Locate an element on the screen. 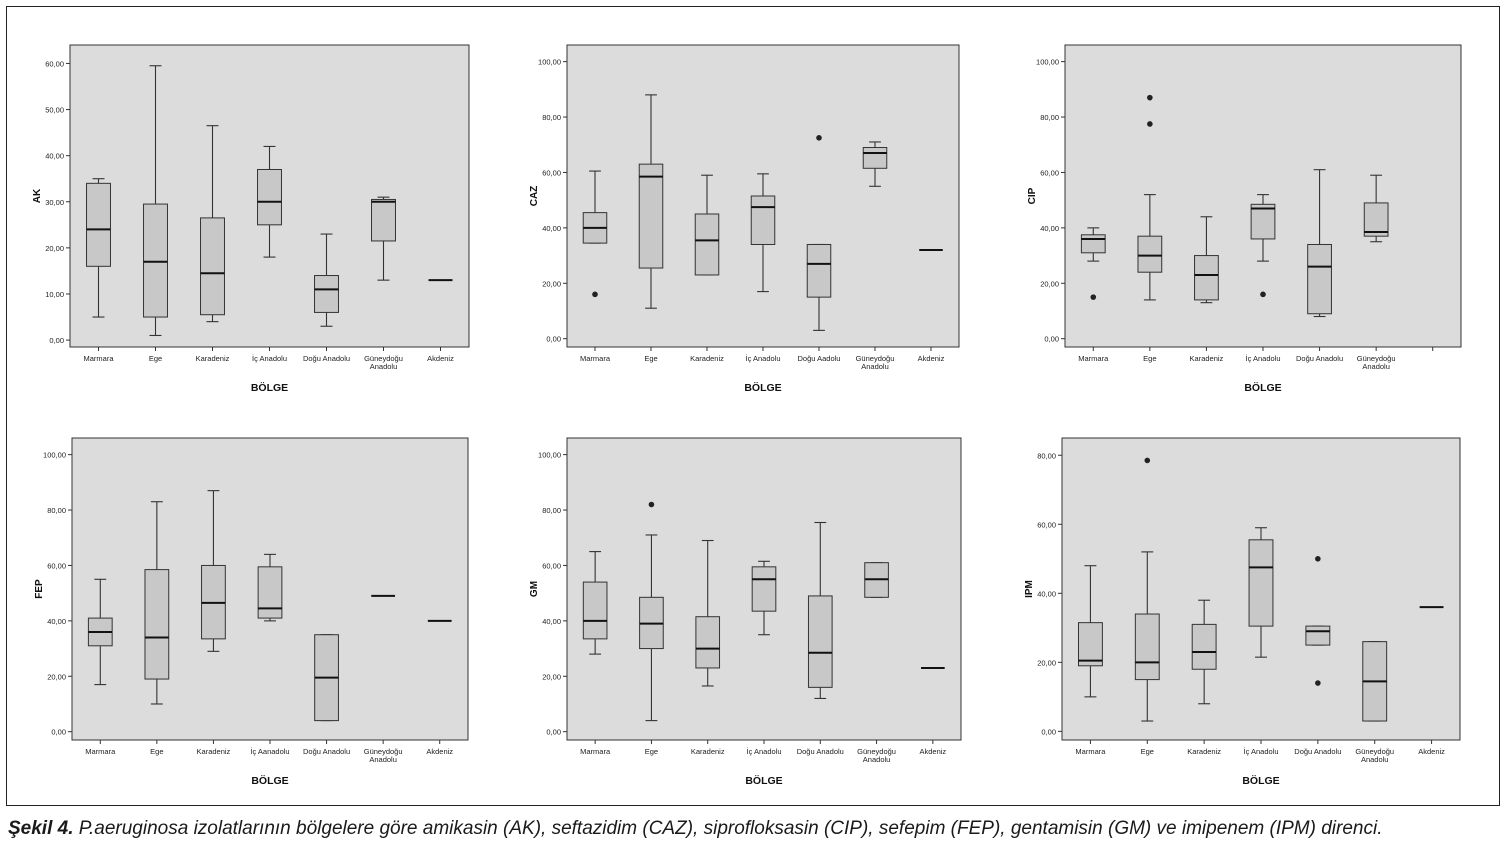 The image size is (1506, 856). y-axis-label: AK is located at coordinates (37, 195).